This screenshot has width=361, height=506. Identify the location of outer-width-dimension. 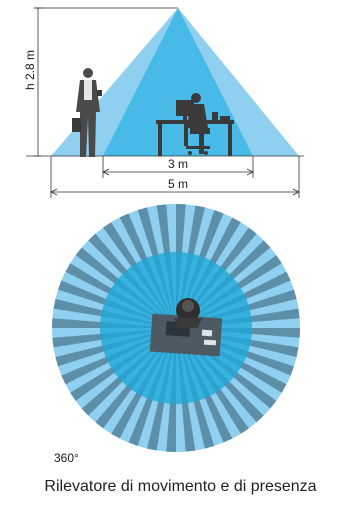
(175, 177).